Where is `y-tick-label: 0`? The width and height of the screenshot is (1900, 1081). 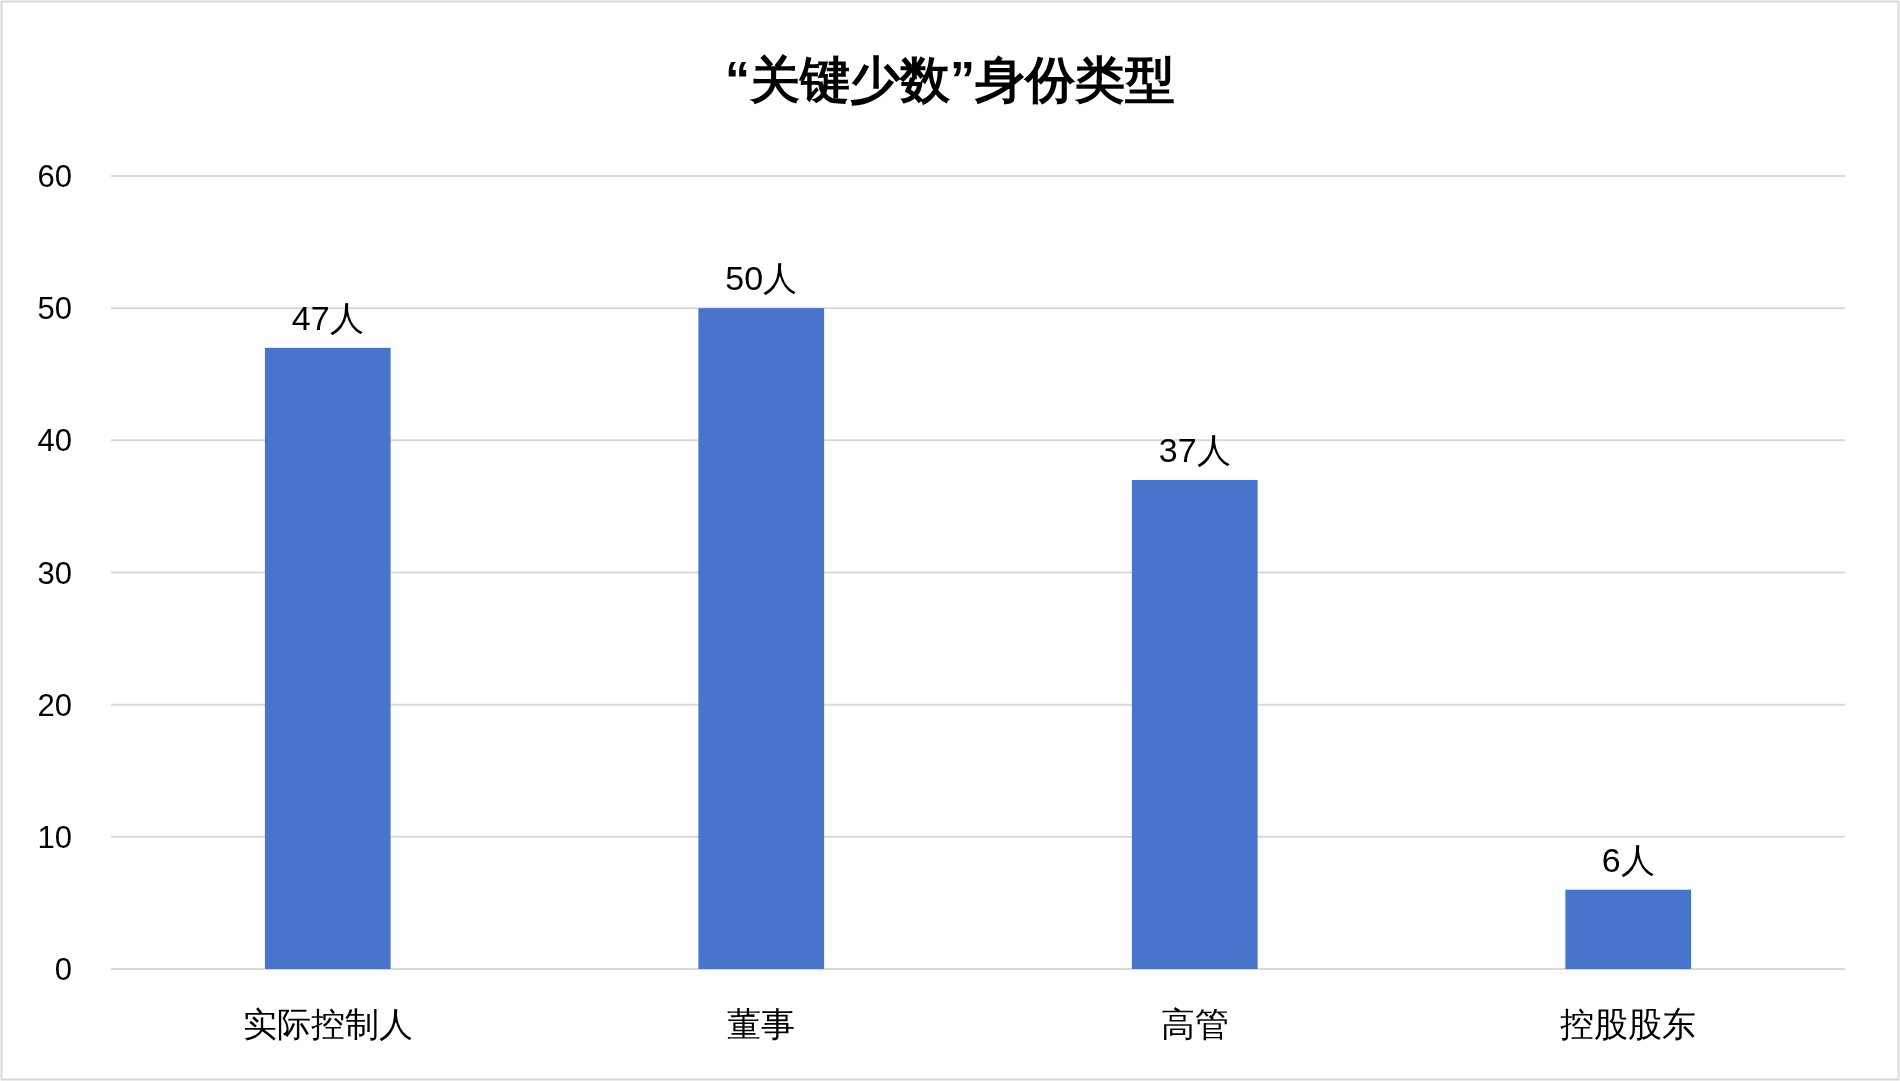 y-tick-label: 0 is located at coordinates (63, 969).